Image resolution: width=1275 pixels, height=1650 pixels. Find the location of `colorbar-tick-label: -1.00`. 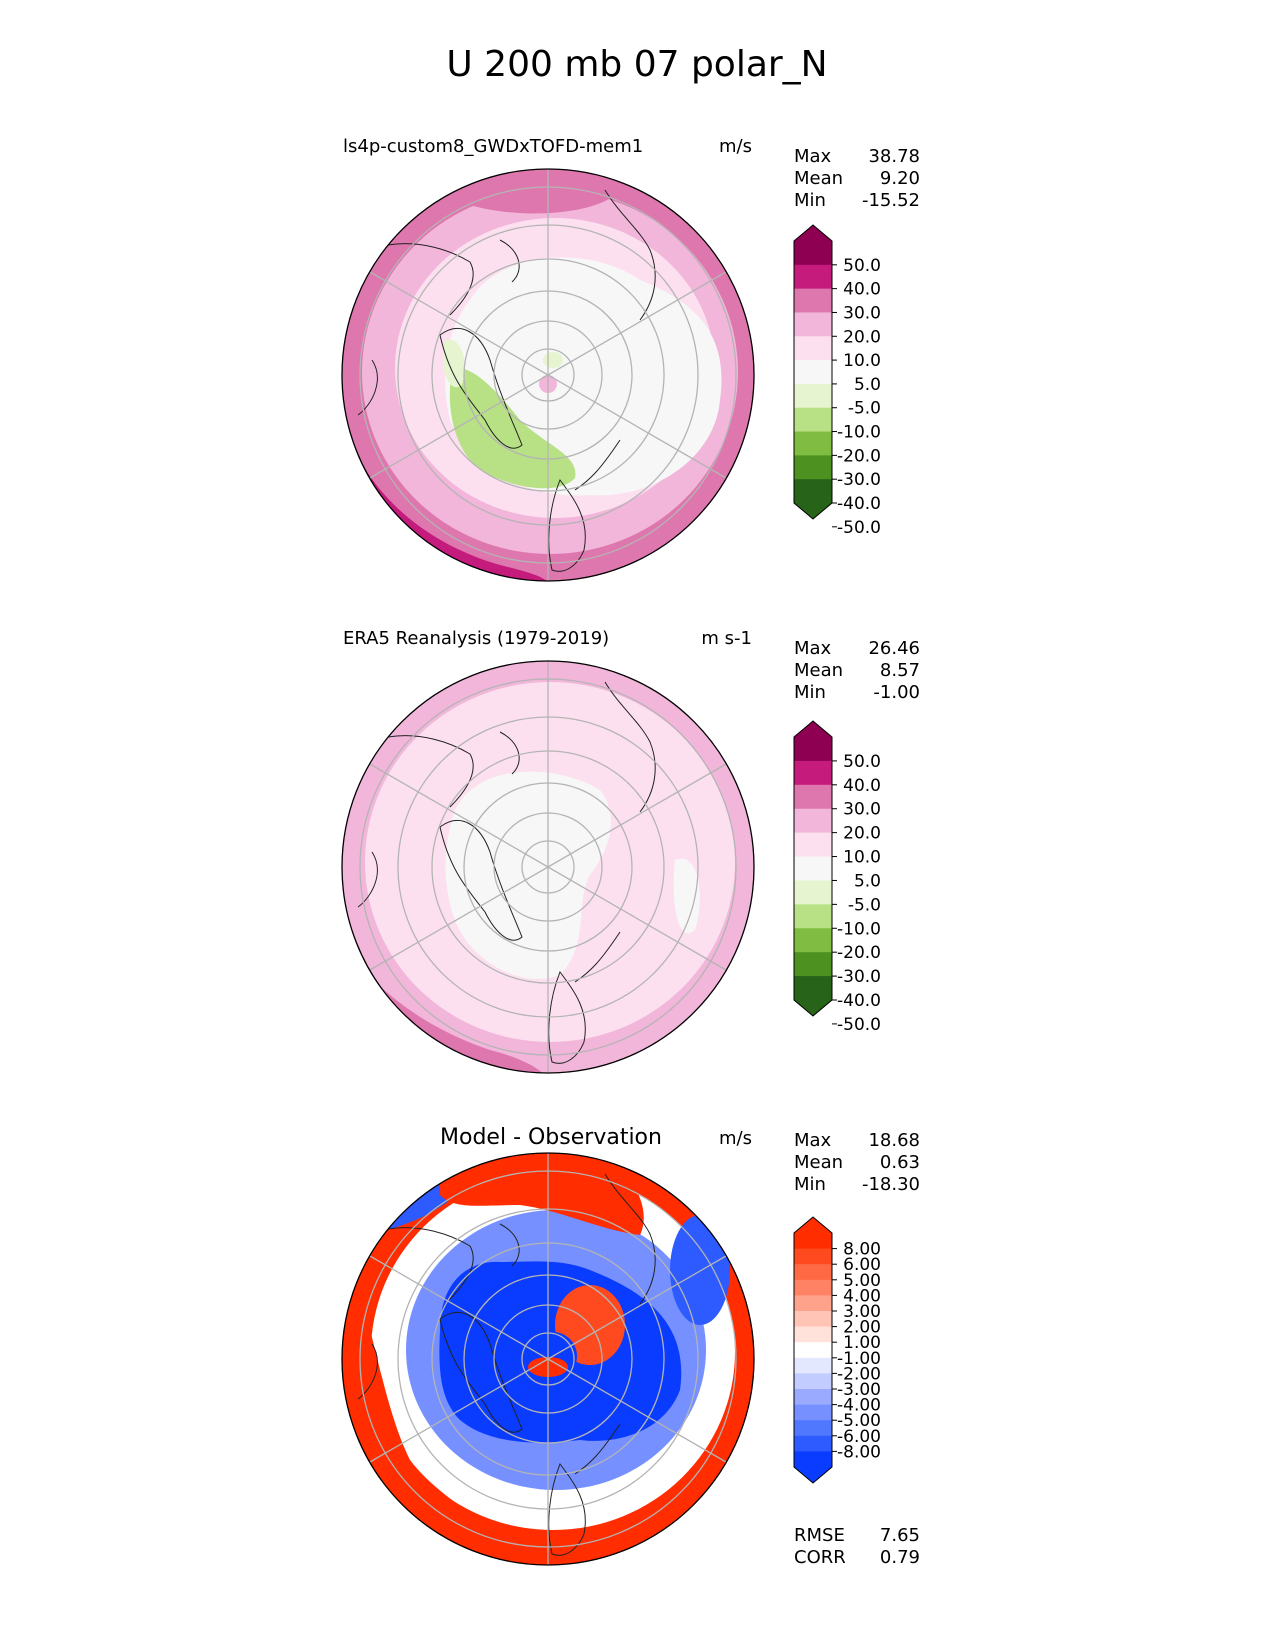

colorbar-tick-label: -1.00 is located at coordinates (859, 1359).